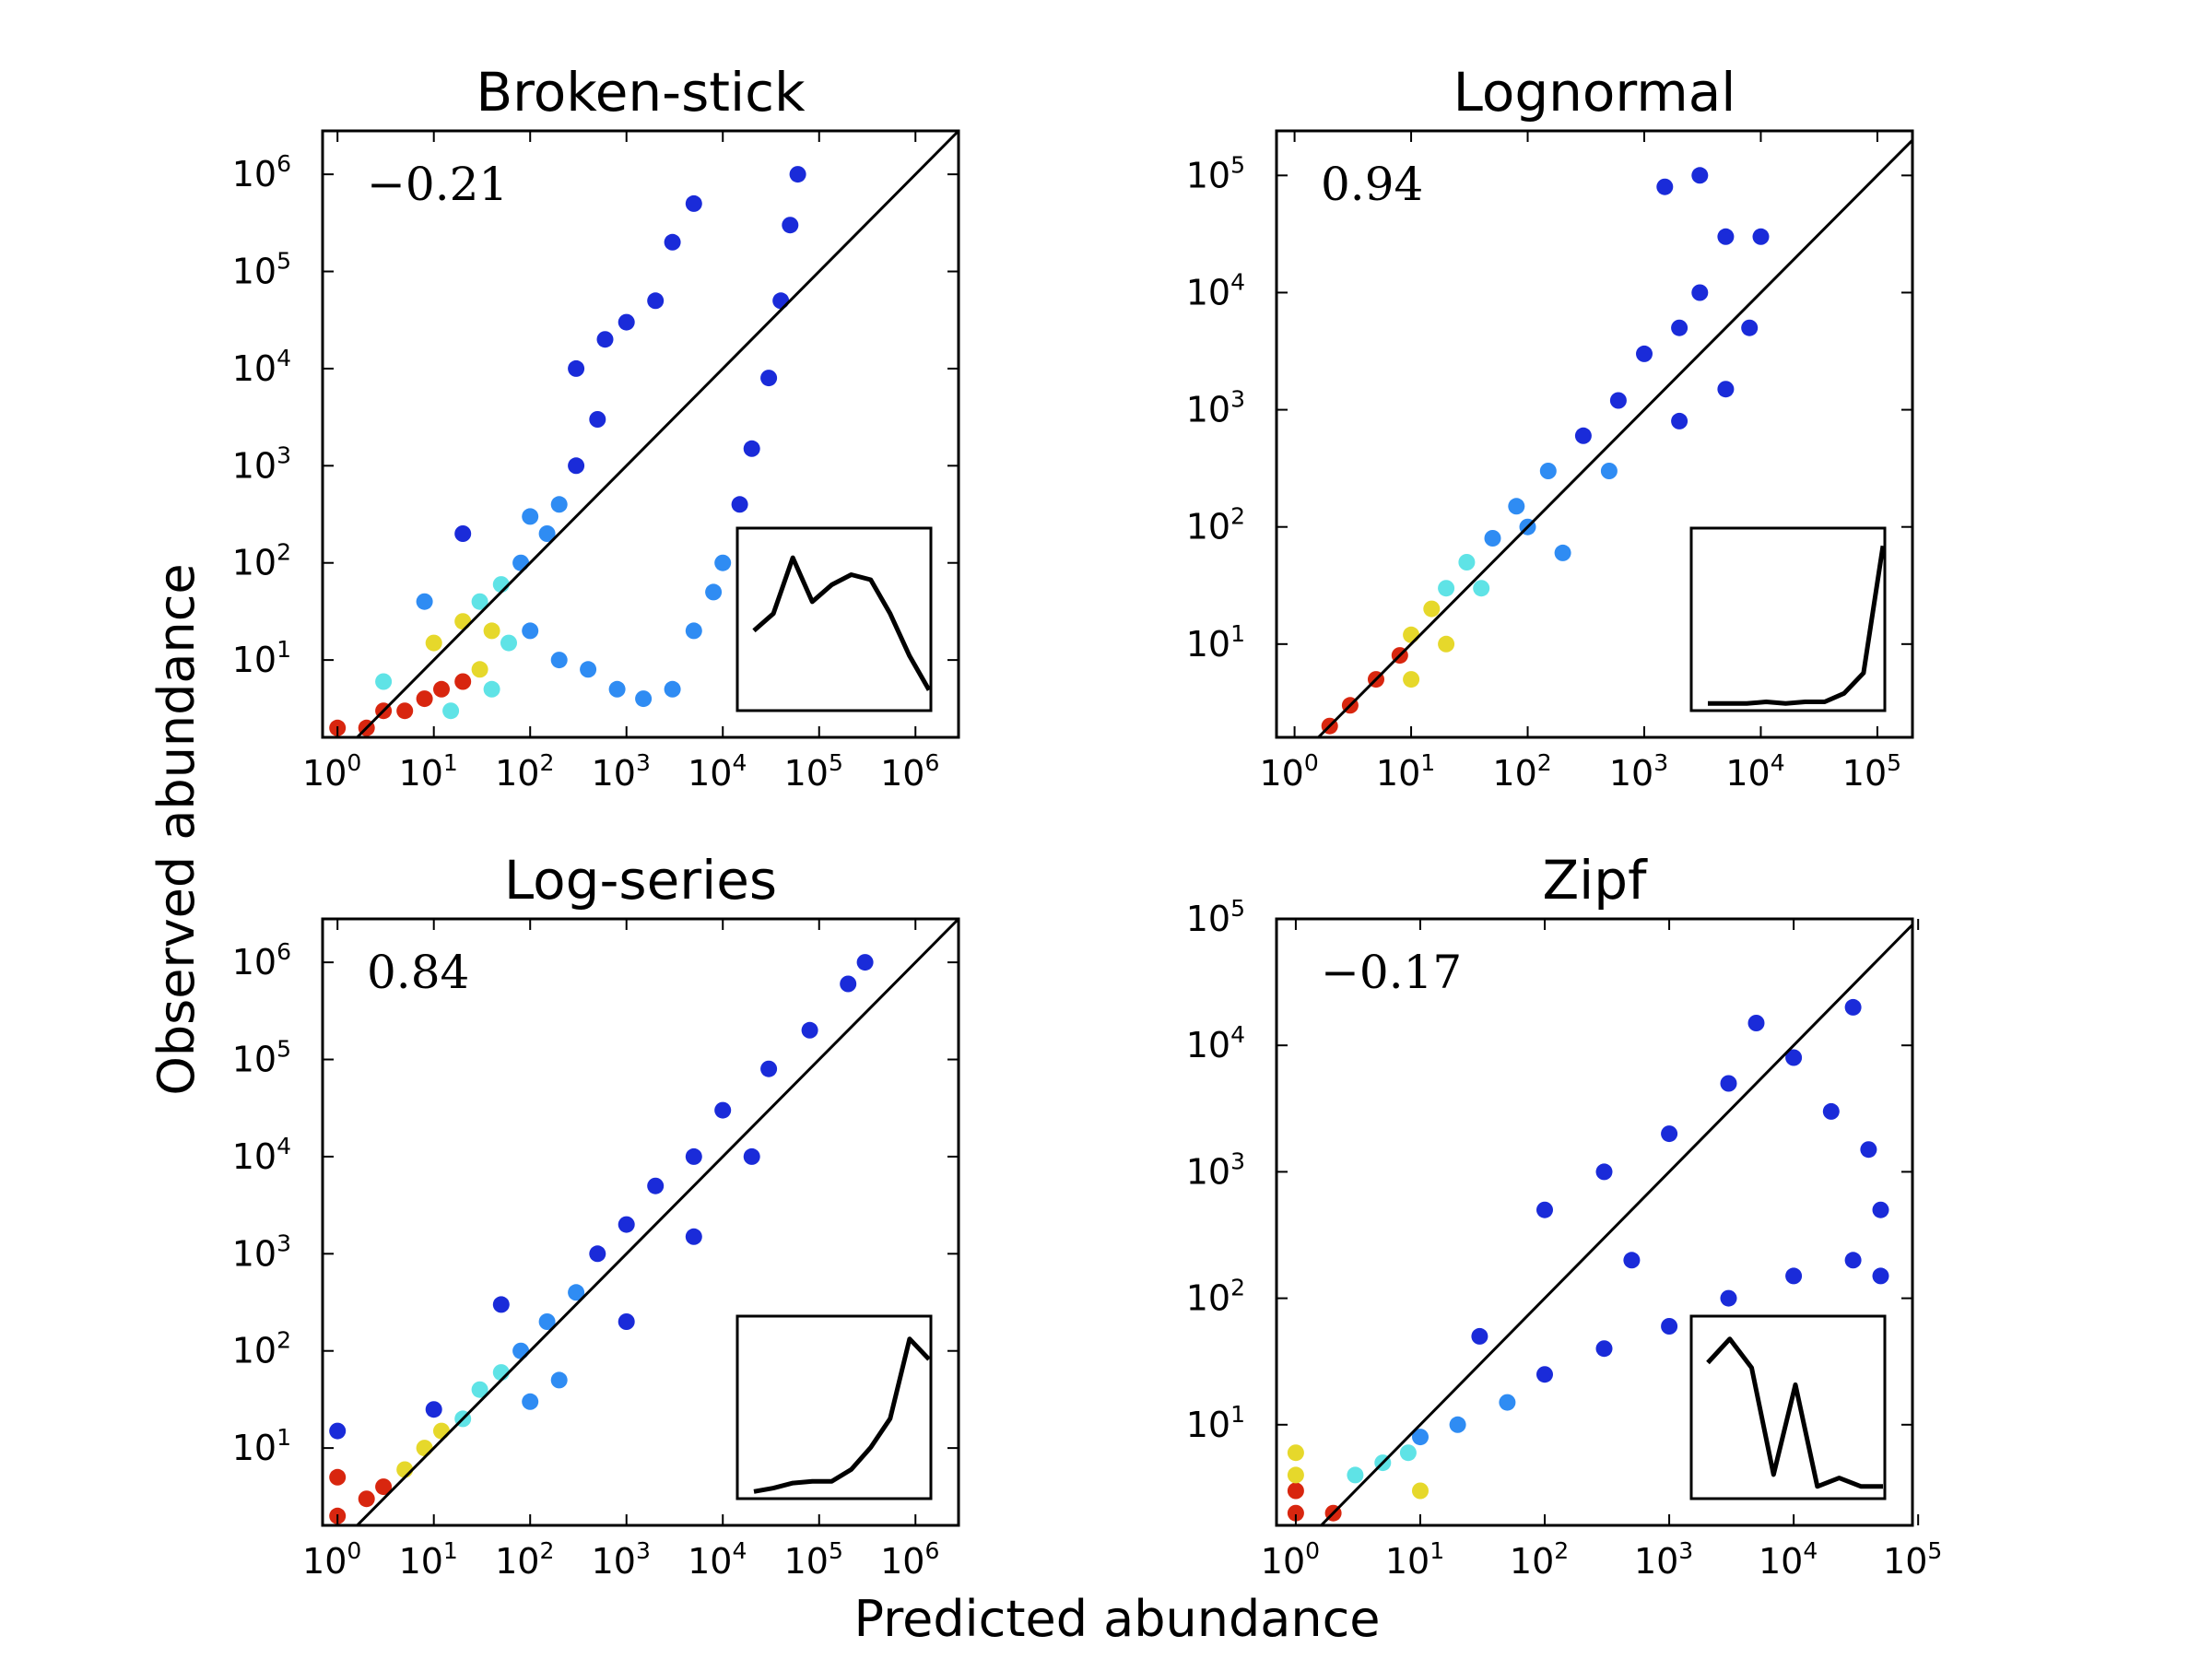 Image resolution: width=2212 pixels, height=1659 pixels. I want to click on inset-frame, so click(1788, 619).